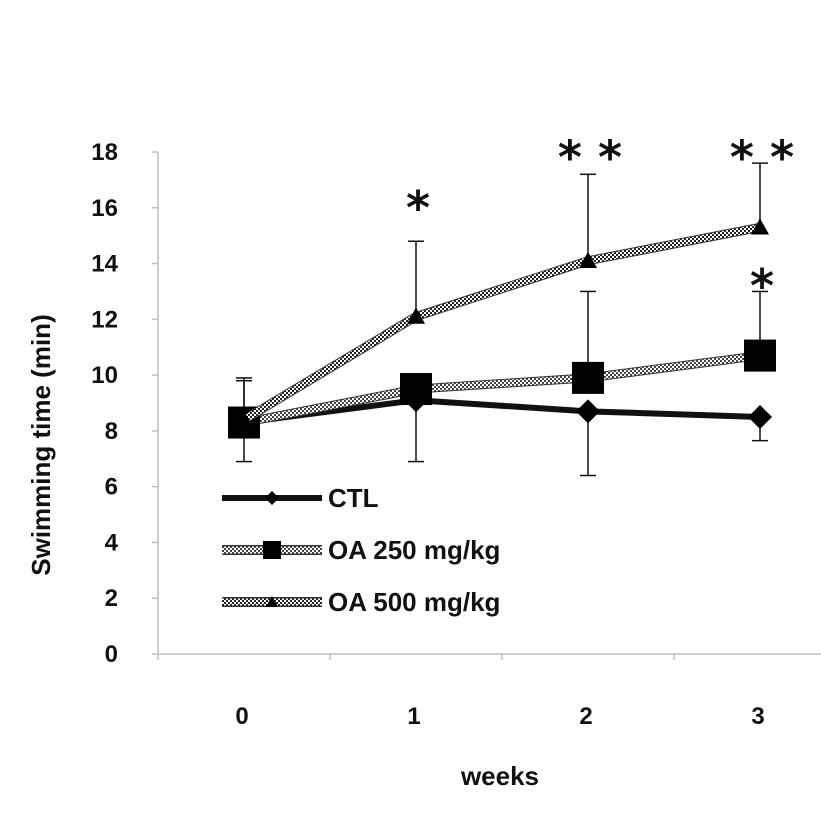  Describe the element at coordinates (104, 319) in the screenshot. I see `y-tick-label: 12` at that location.